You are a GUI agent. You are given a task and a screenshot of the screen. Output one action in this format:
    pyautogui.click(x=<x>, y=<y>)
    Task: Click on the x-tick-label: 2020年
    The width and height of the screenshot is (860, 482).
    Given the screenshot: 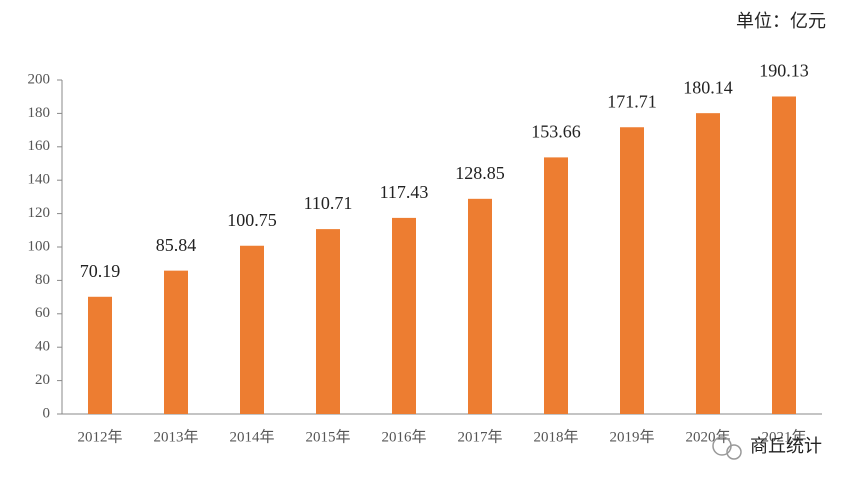 What is the action you would take?
    pyautogui.click(x=707, y=436)
    